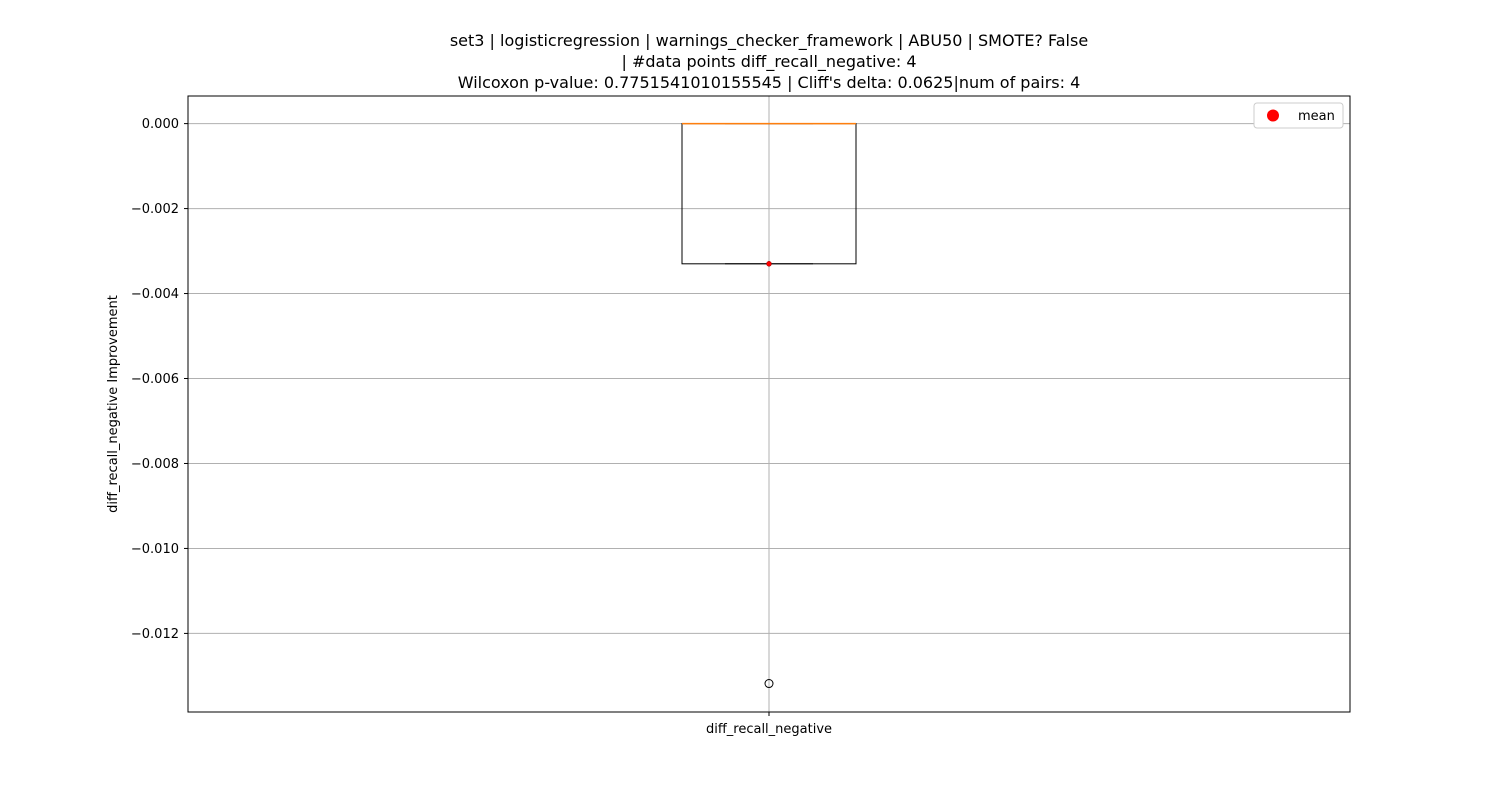  I want to click on x-axis-ticks: diff_recall_negative, so click(769, 724).